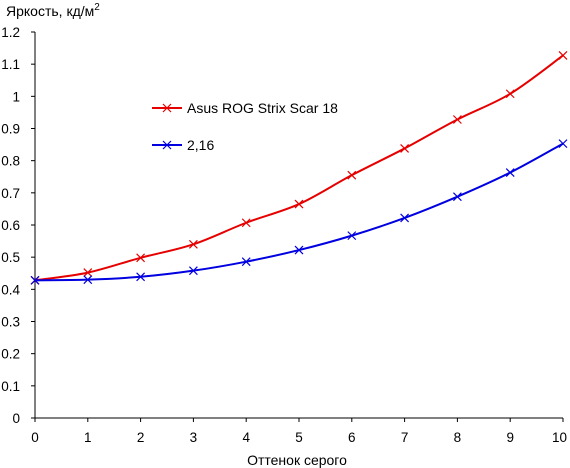 This screenshot has width=570, height=468. What do you see at coordinates (299, 437) in the screenshot?
I see `x-tick-label: 5` at bounding box center [299, 437].